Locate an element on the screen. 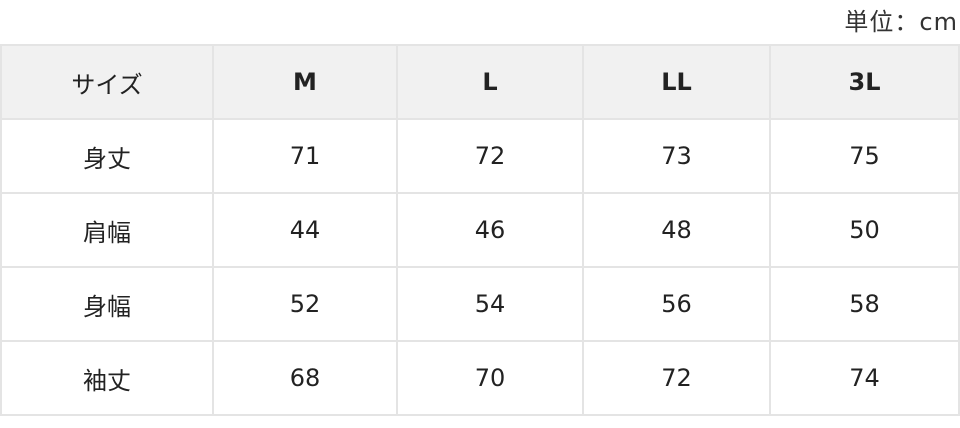 The height and width of the screenshot is (428, 960). header-size: サイズ is located at coordinates (107, 82).